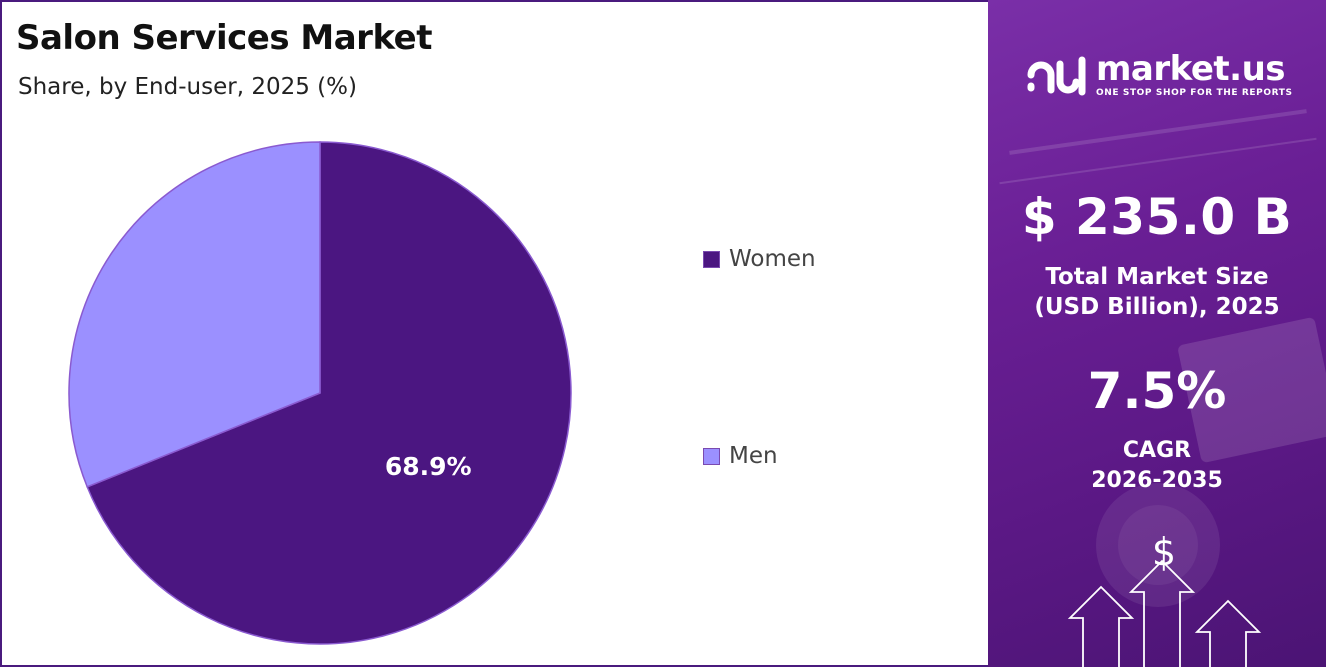 This screenshot has height=667, width=1326. Describe the element at coordinates (1056, 76) in the screenshot. I see `market-us-logo-icon` at that location.